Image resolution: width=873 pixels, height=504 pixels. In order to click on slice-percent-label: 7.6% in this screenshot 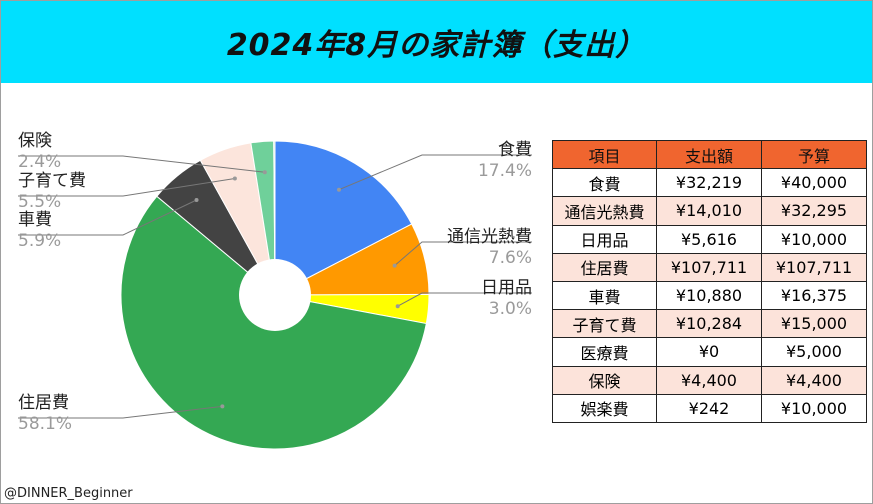, I will do `click(510, 258)`.